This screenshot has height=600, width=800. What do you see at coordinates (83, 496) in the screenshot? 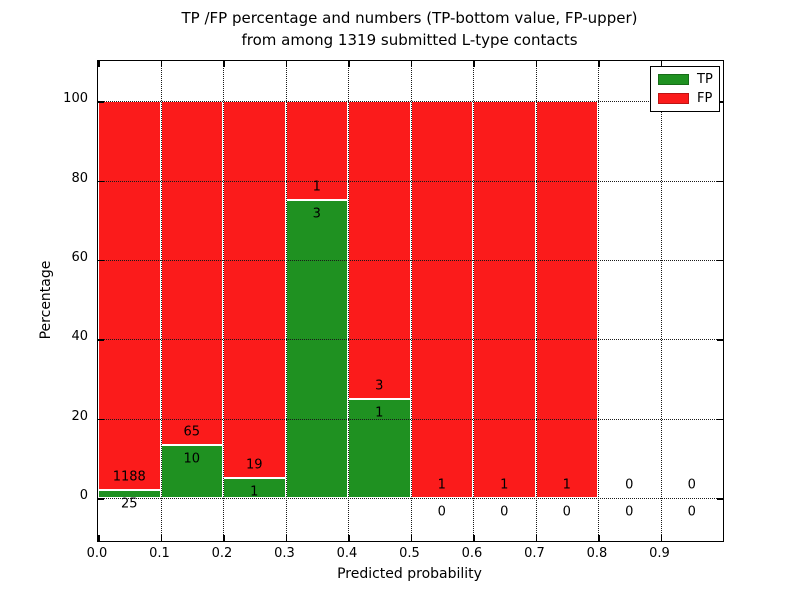
I see `y-tick-label: 0` at bounding box center [83, 496].